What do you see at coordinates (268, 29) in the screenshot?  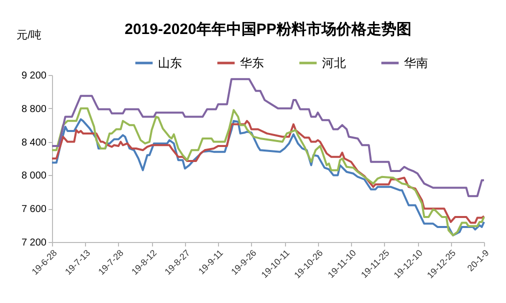 I see `chart-title: 2019-2020年年中国PP粉料市场价格走势图` at bounding box center [268, 29].